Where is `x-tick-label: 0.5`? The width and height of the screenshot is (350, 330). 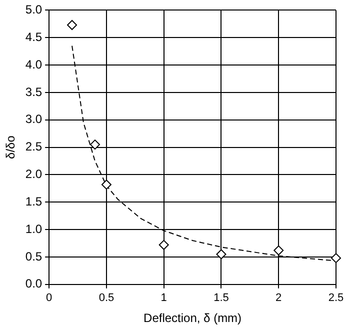 x-tick-label: 0.5 is located at coordinates (106, 298).